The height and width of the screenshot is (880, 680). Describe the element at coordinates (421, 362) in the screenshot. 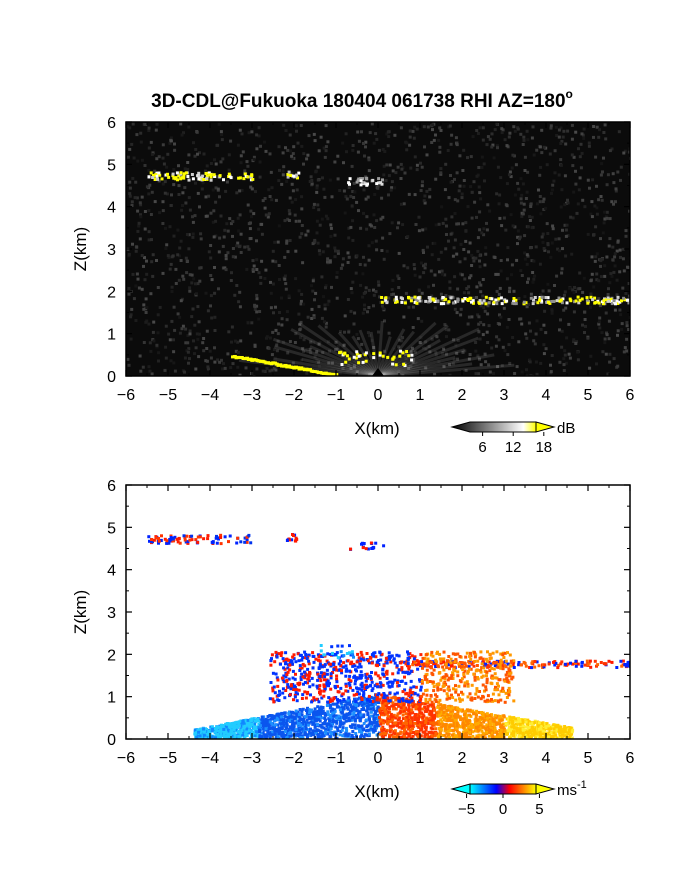

I see `beam-streak` at that location.